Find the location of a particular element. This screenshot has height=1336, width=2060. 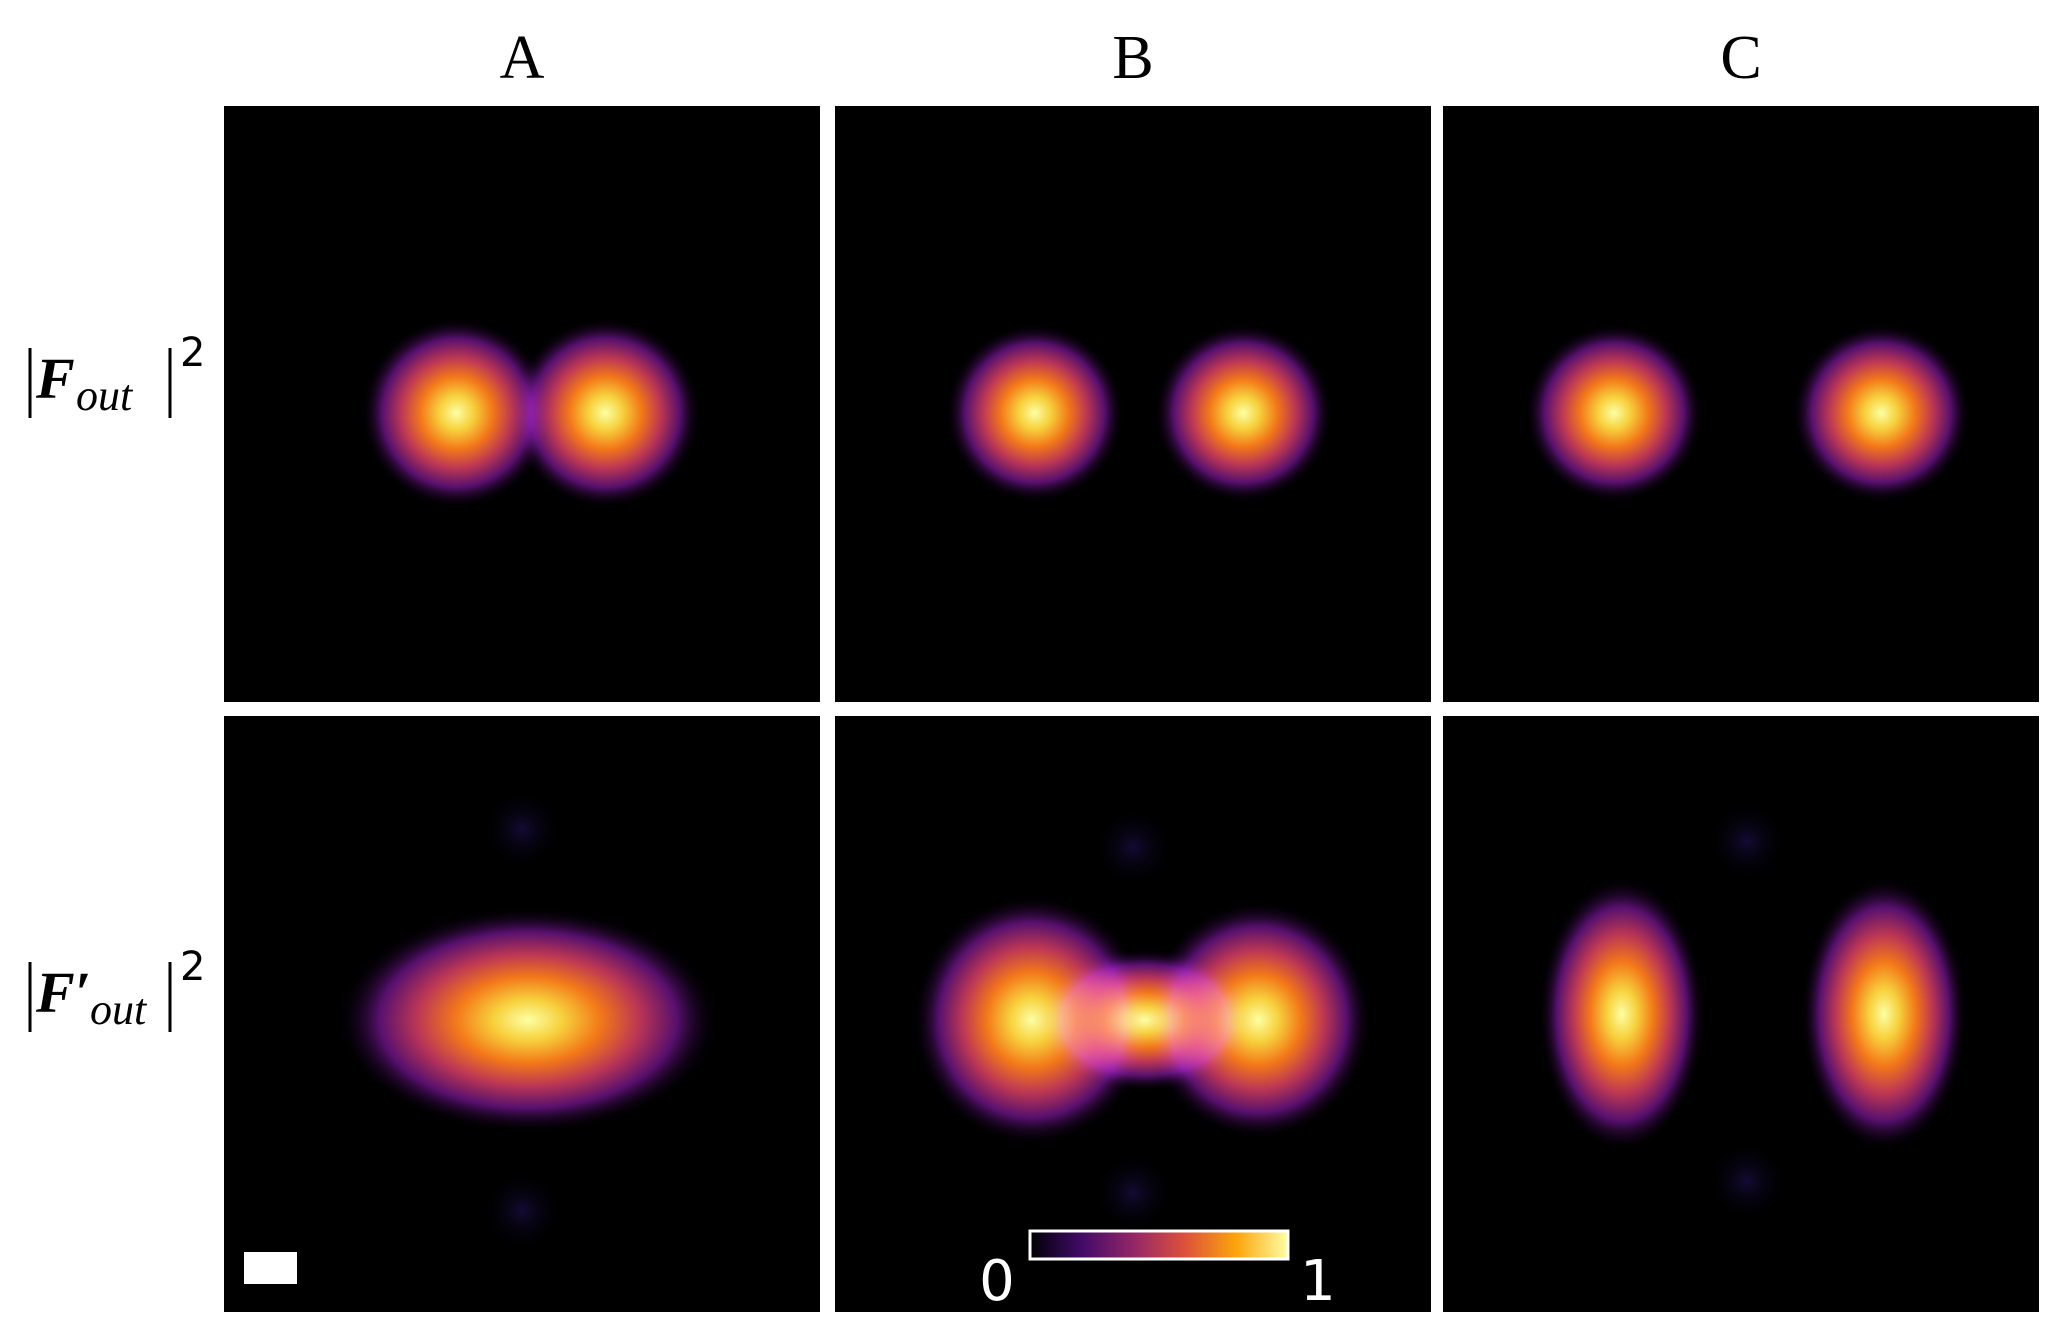

colorbar-tick-label: 0 is located at coordinates (997, 1281).